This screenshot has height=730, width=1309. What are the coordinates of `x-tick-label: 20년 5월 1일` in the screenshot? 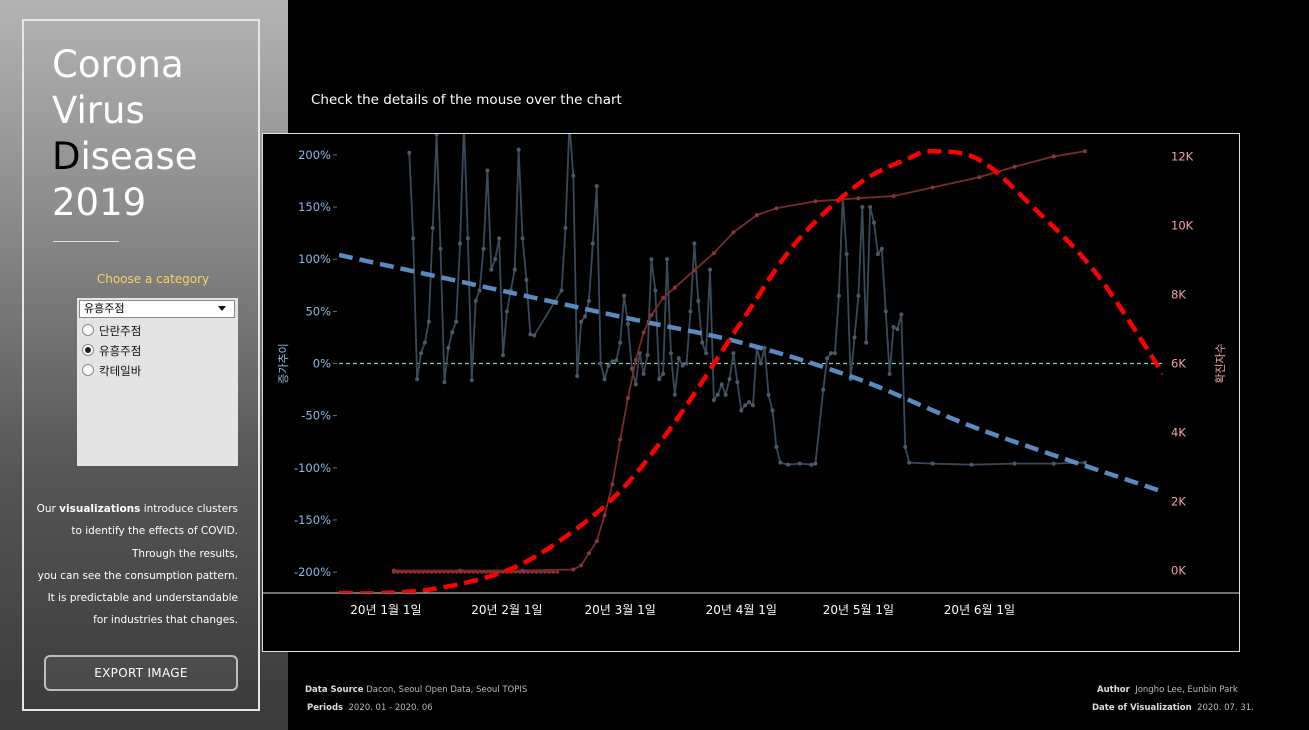 It's located at (858, 610).